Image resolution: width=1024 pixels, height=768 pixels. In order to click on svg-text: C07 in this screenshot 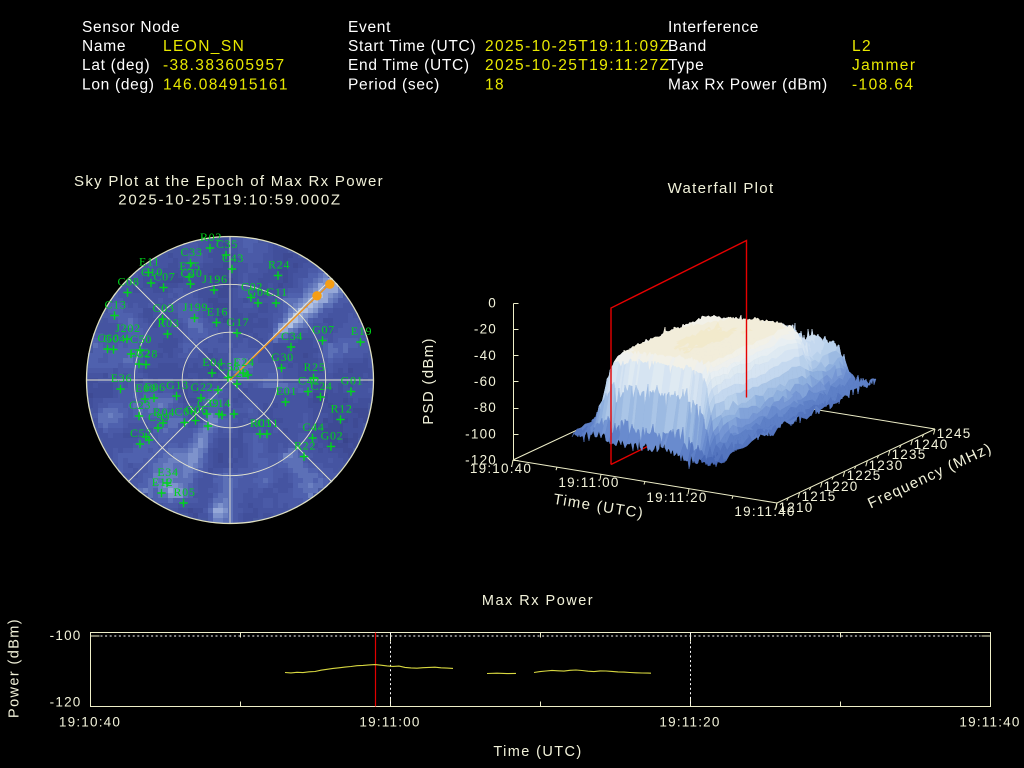, I will do `click(164, 277)`.